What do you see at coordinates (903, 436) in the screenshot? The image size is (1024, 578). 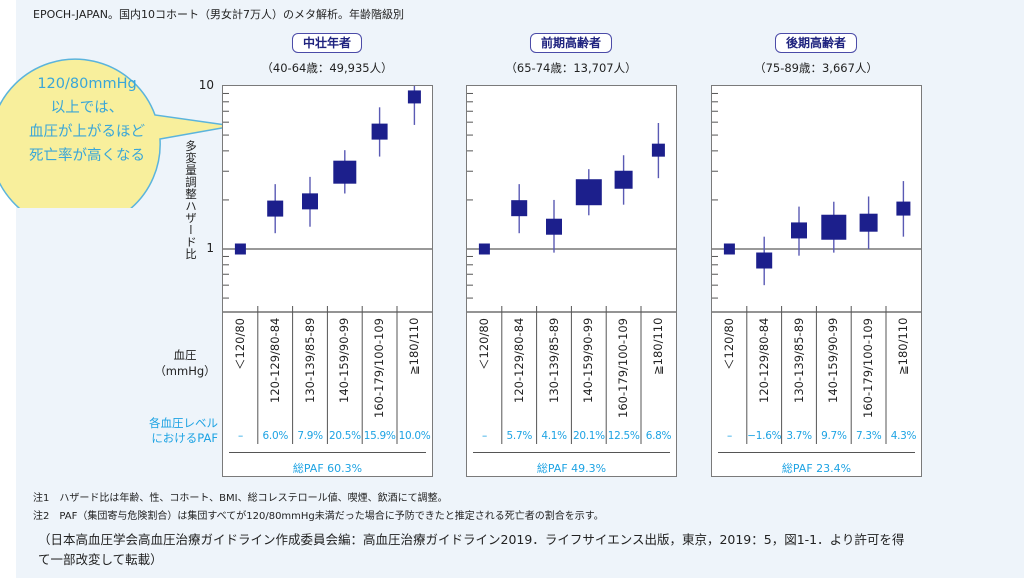 I see `paf-value: 4.3%` at bounding box center [903, 436].